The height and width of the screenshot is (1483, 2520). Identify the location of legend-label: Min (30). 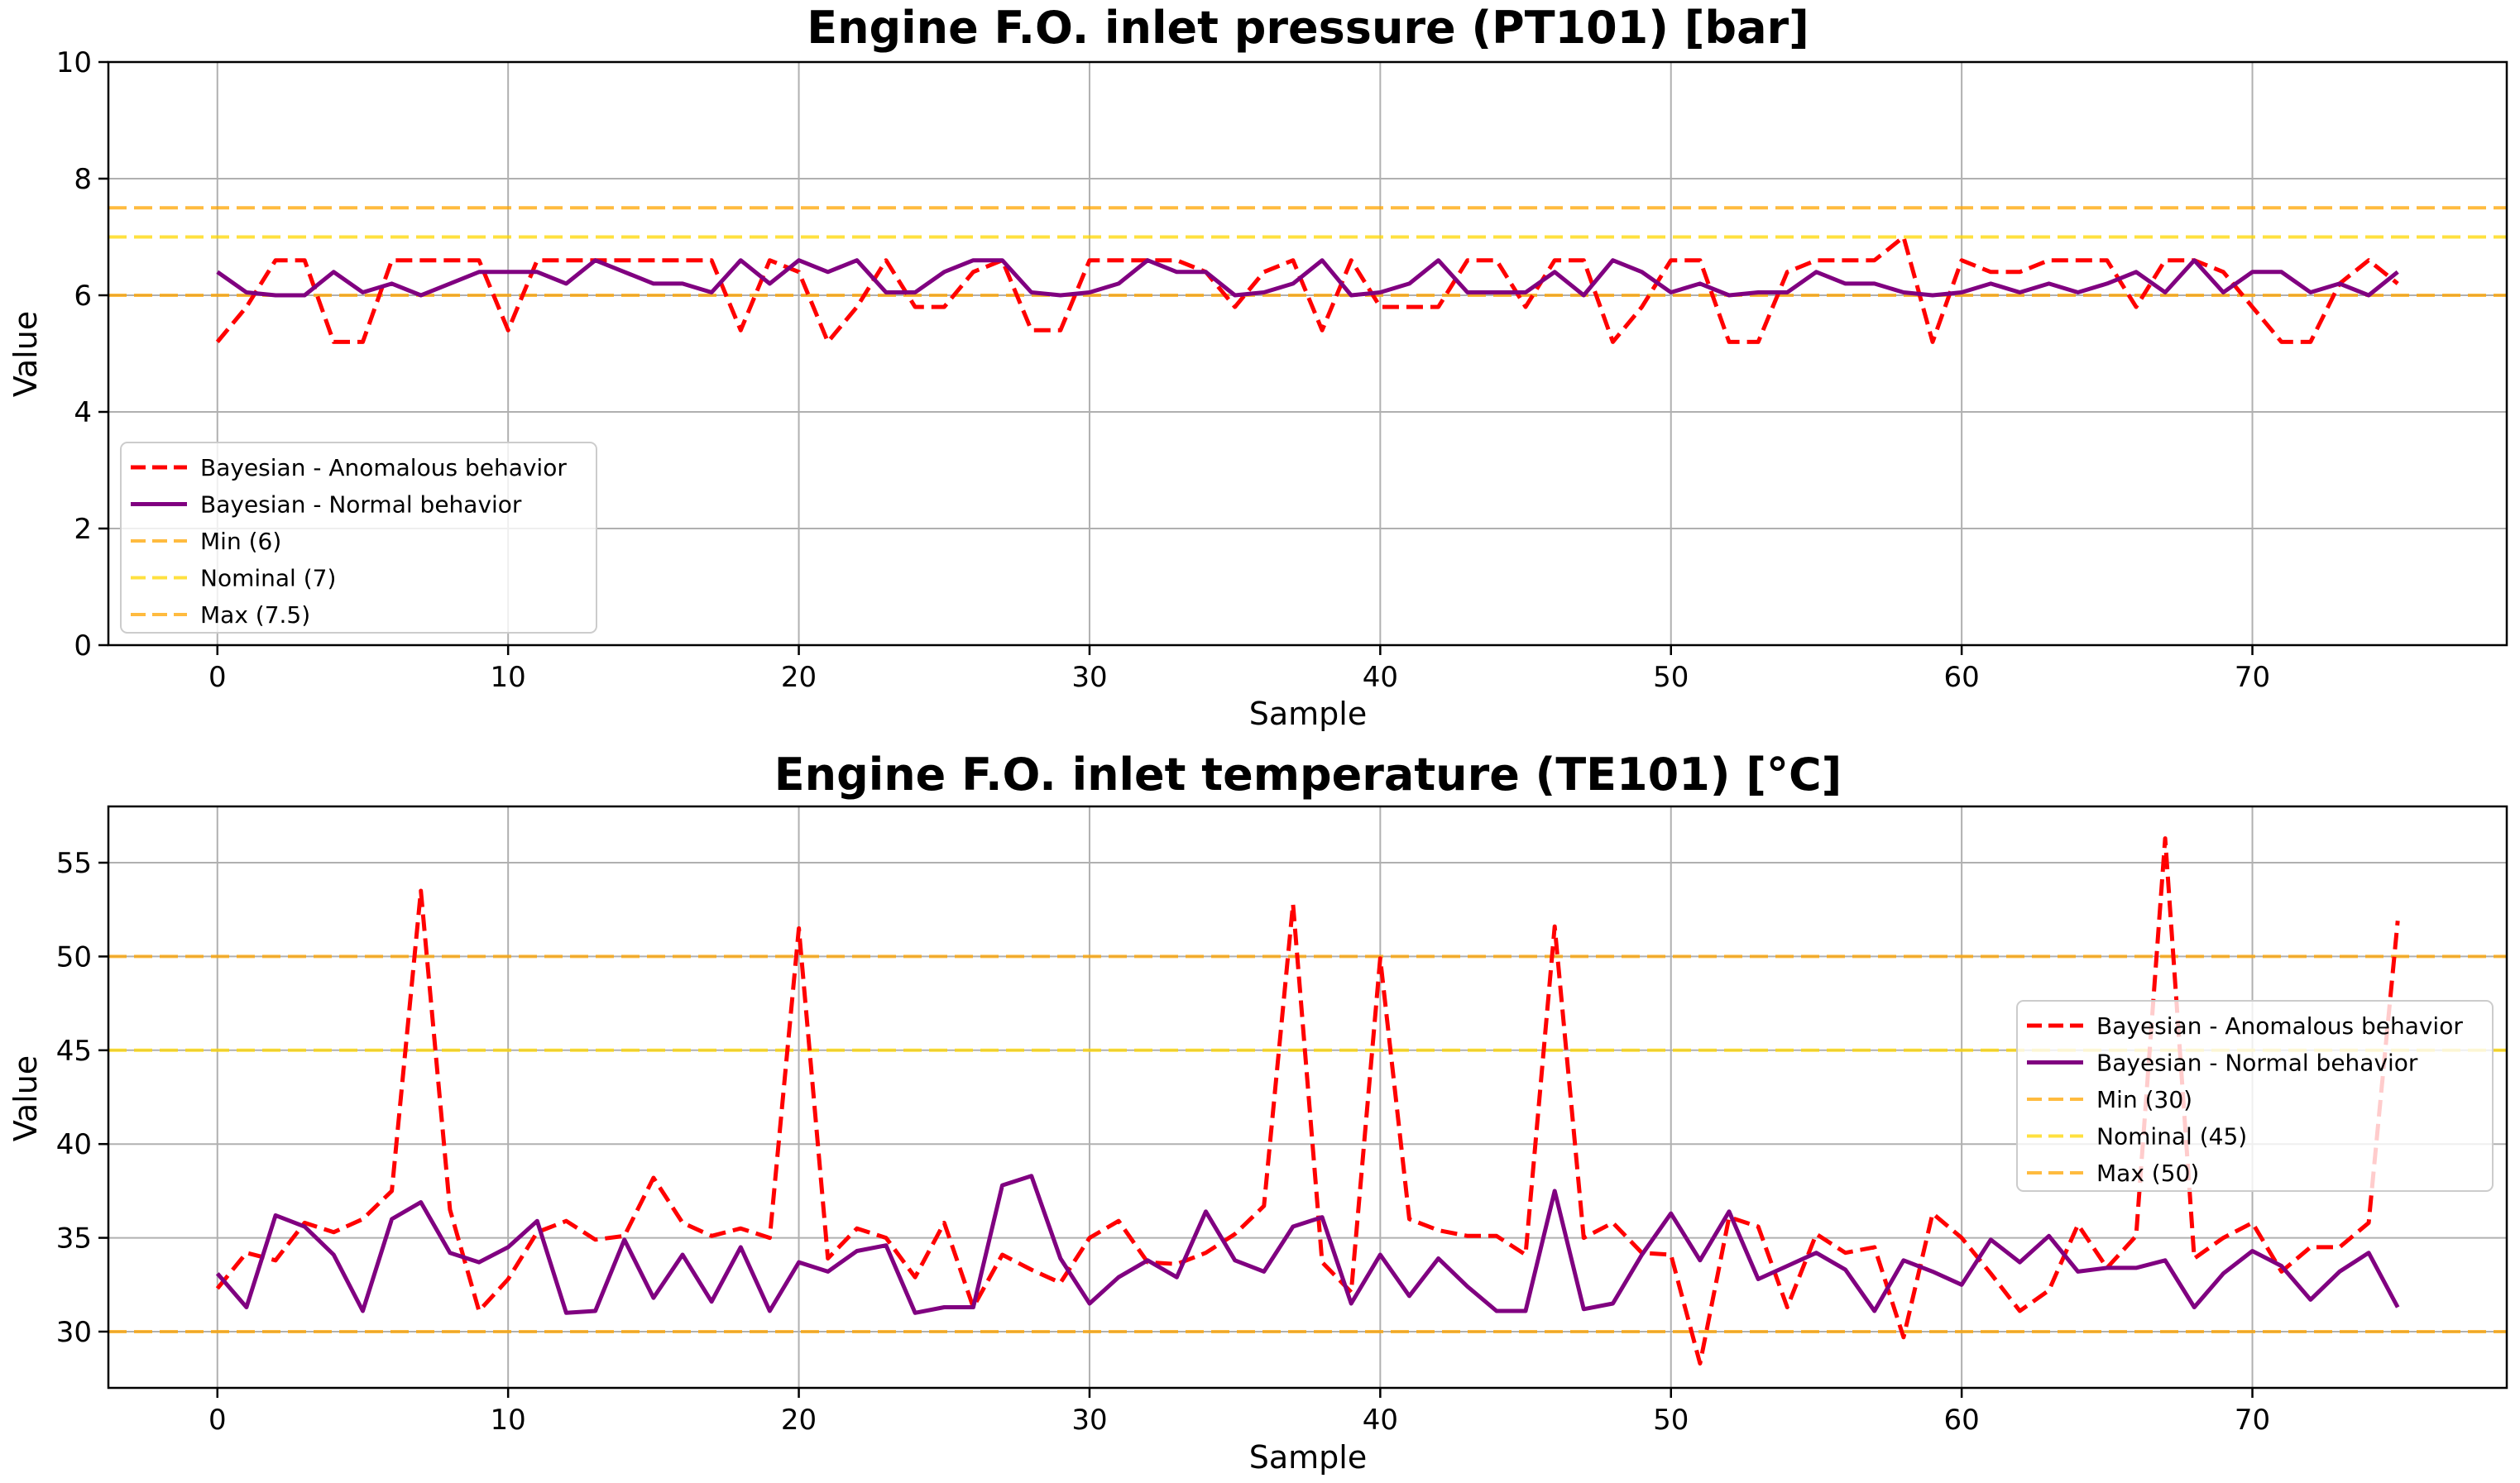
(2144, 1099).